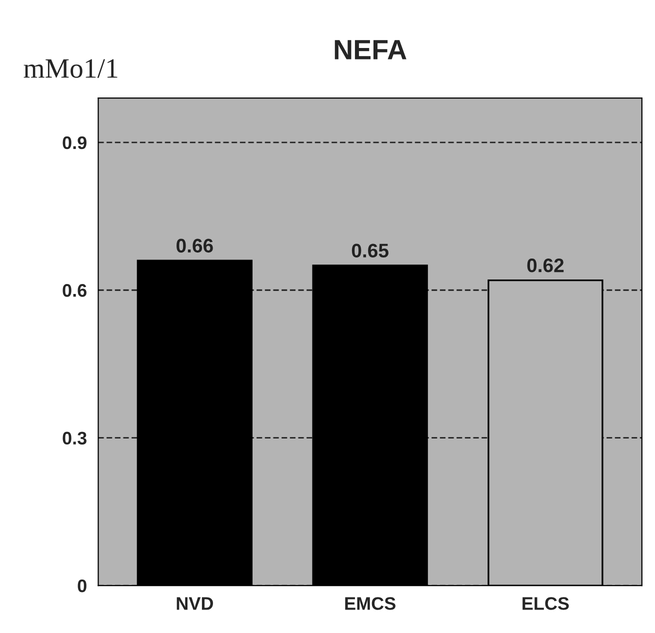  Describe the element at coordinates (195, 603) in the screenshot. I see `x-tick-label: NVD` at that location.